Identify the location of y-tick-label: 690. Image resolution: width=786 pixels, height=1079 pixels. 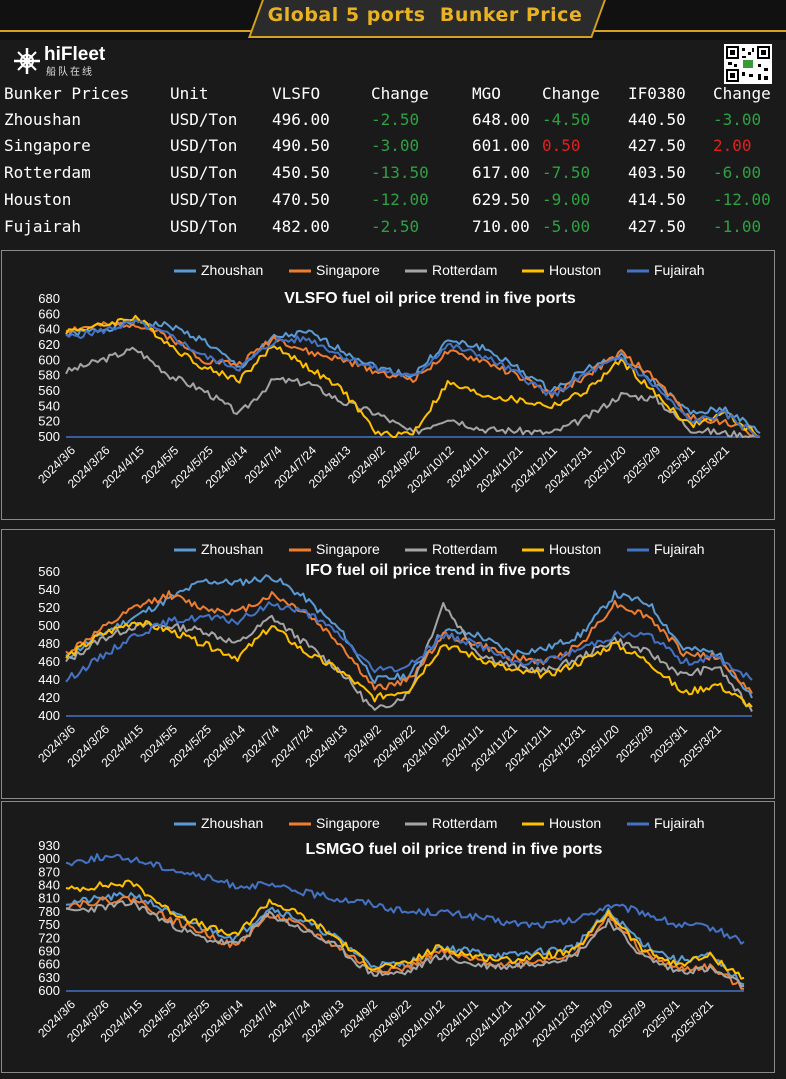
(49, 950).